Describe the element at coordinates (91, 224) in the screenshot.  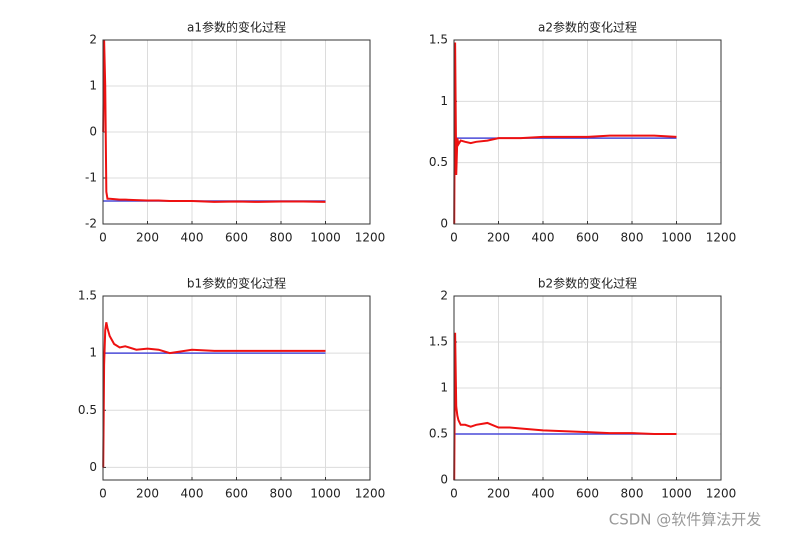
I see `y-tick-label: -2` at that location.